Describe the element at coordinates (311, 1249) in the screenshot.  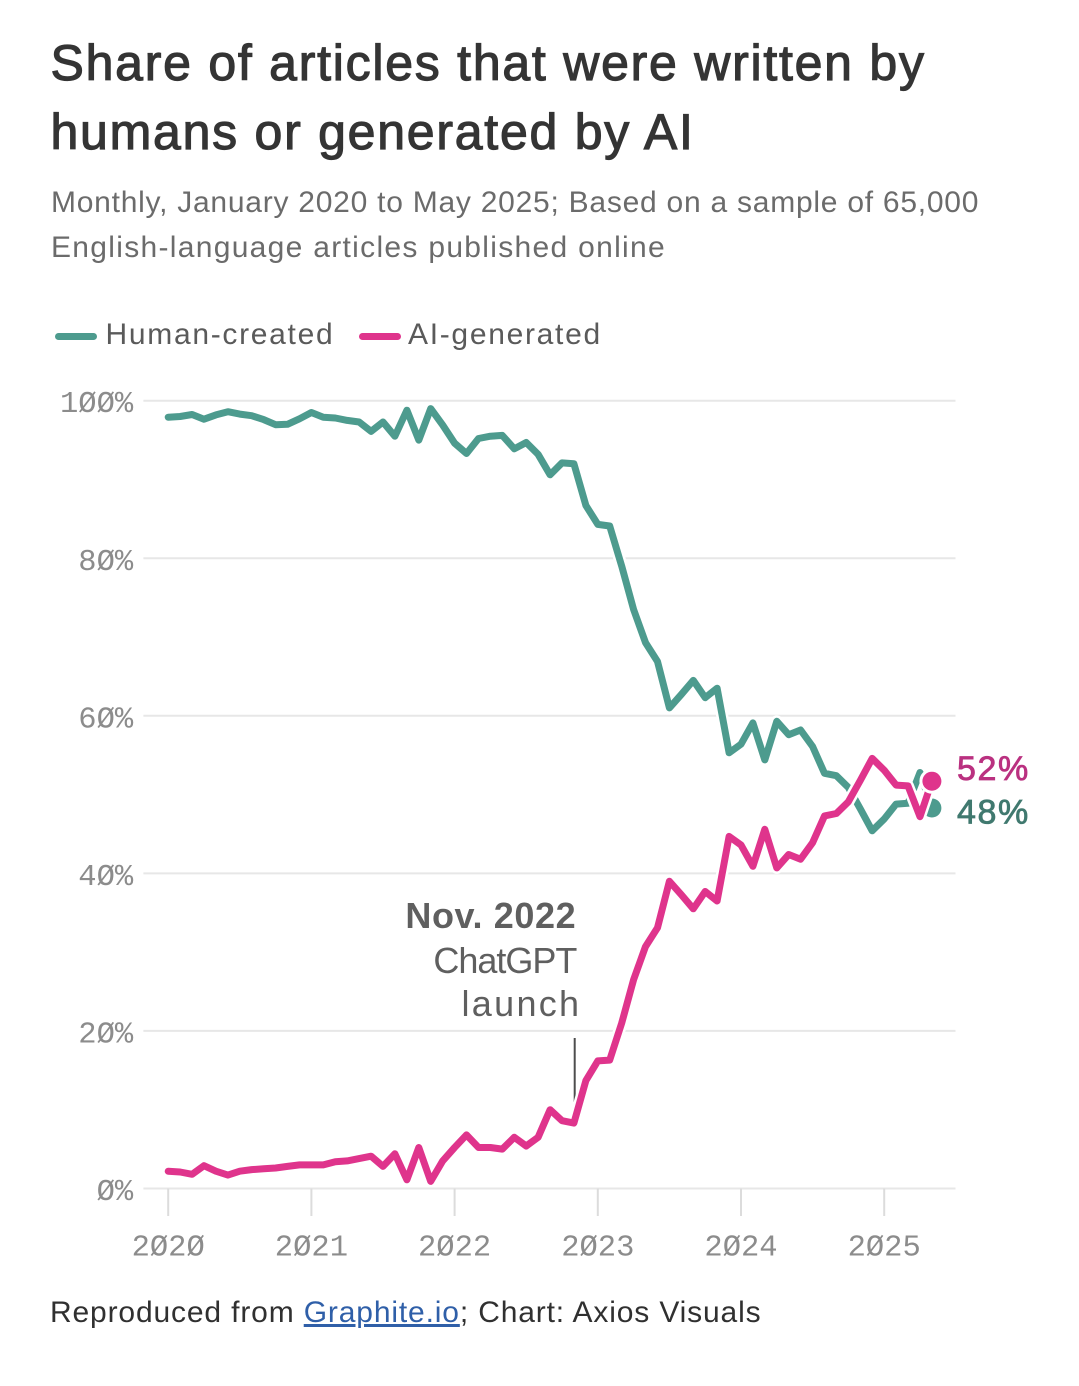
I see `svg-text: 2Ø21` at that location.